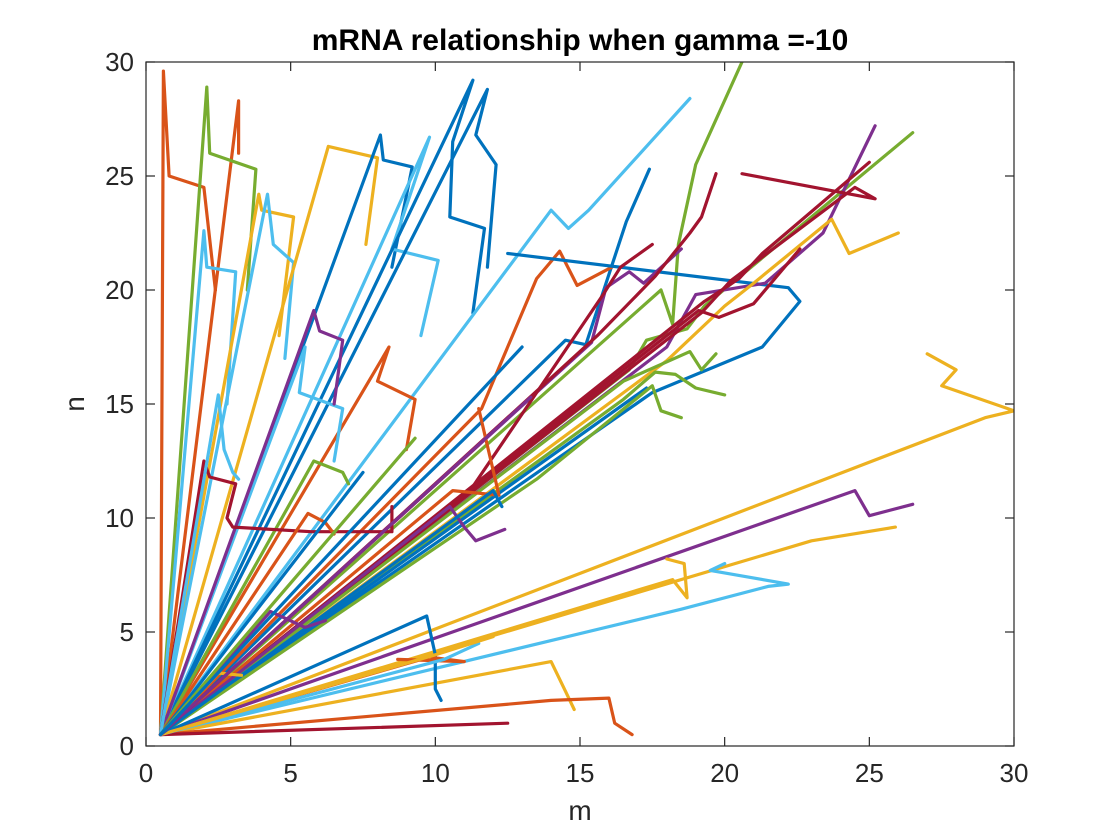 The width and height of the screenshot is (1120, 840). What do you see at coordinates (579, 810) in the screenshot?
I see `x-axis-label: m` at bounding box center [579, 810].